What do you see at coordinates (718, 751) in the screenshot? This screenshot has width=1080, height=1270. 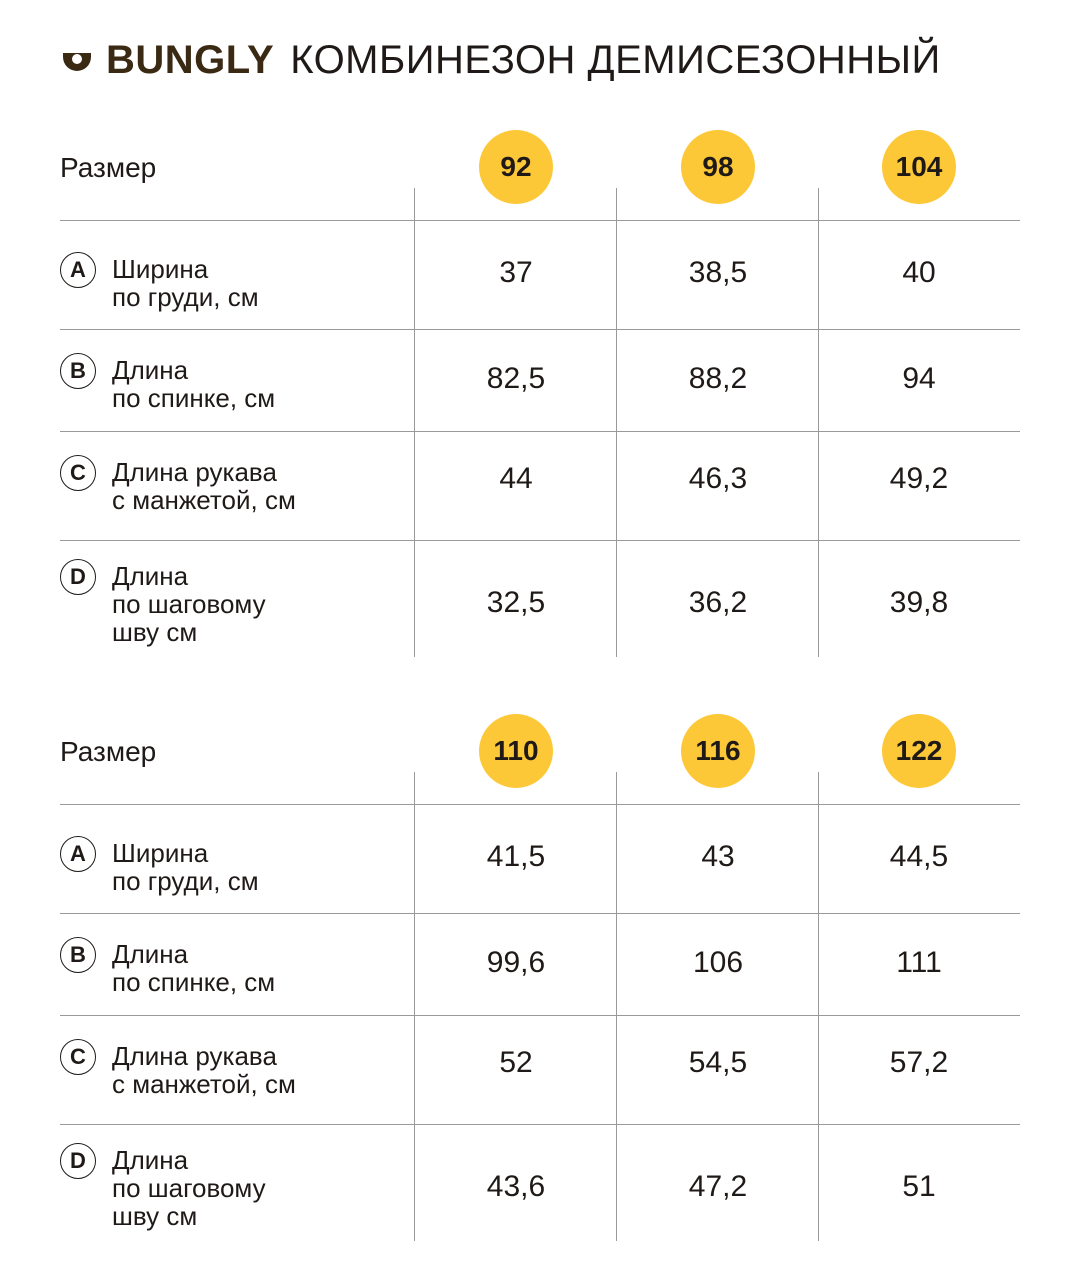 I see `size-badge: 116` at bounding box center [718, 751].